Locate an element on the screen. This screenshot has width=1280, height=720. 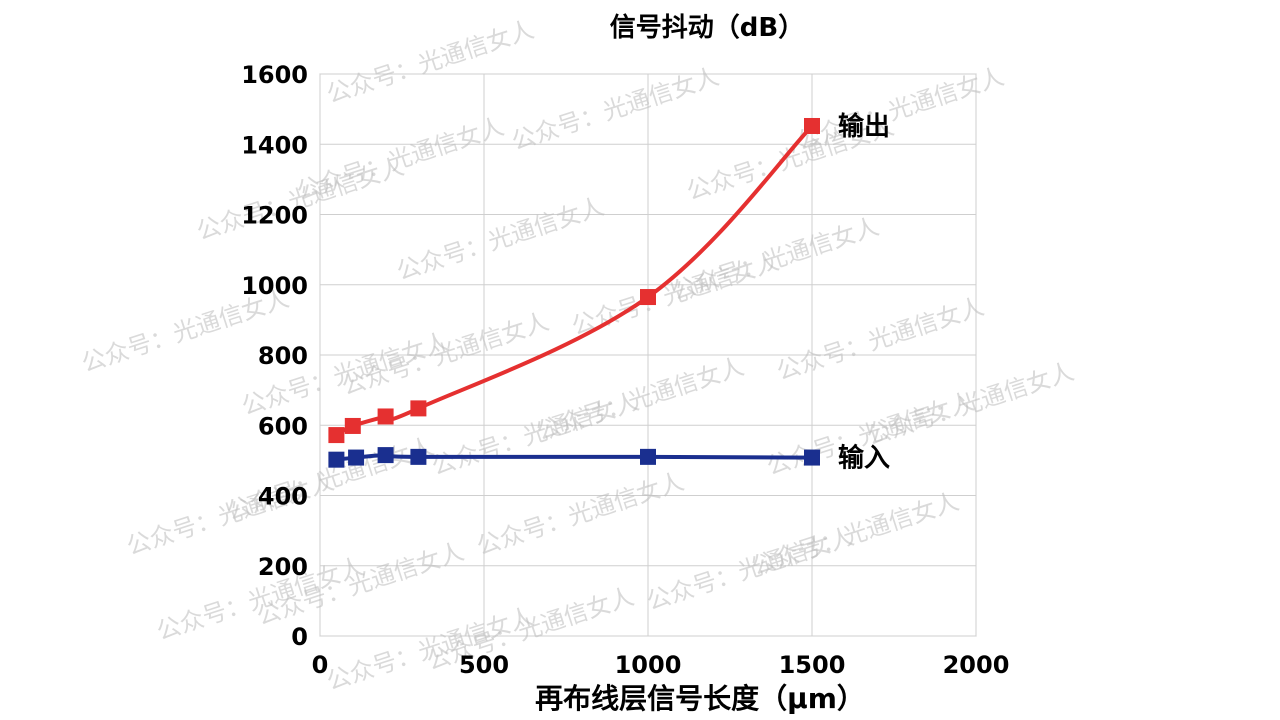
x-axis-label: 再布线层信号长度（μm） is located at coordinates (700, 698).